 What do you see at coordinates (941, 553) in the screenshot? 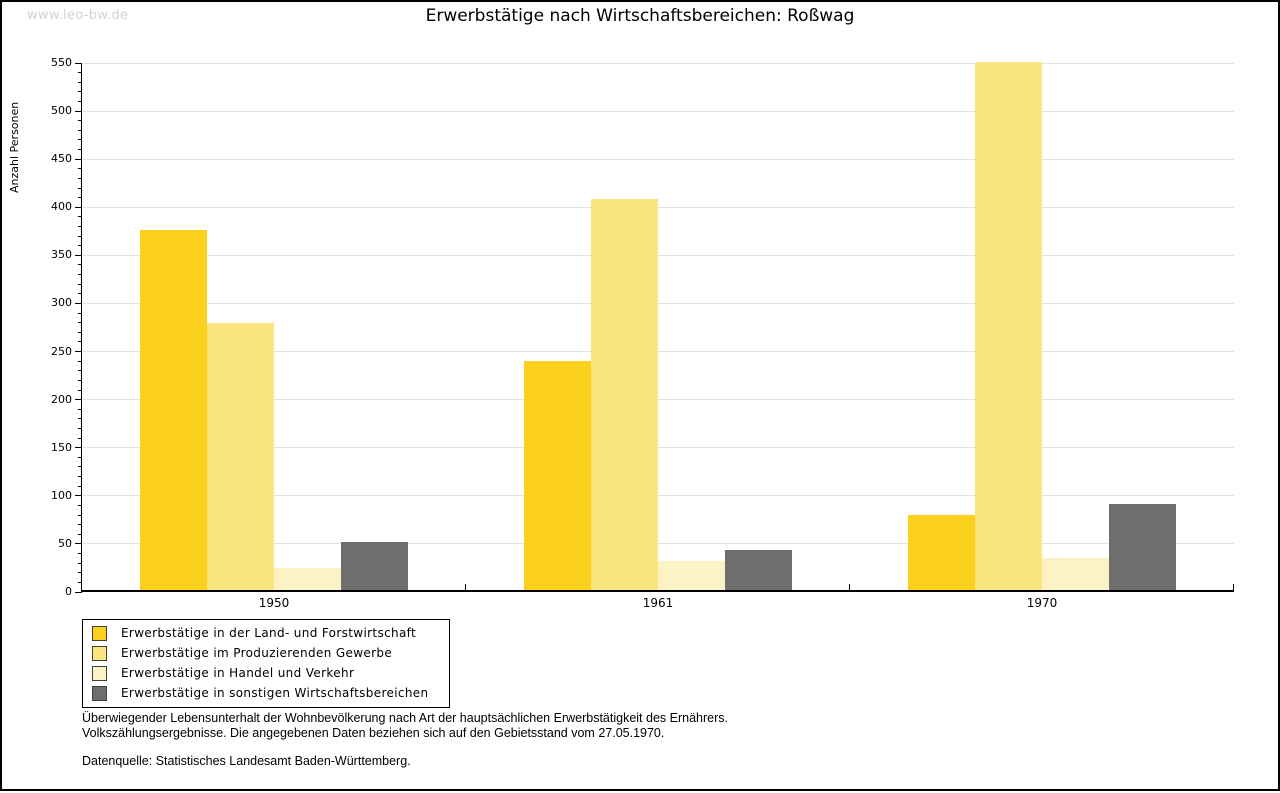
I see `bar-1970-series1` at bounding box center [941, 553].